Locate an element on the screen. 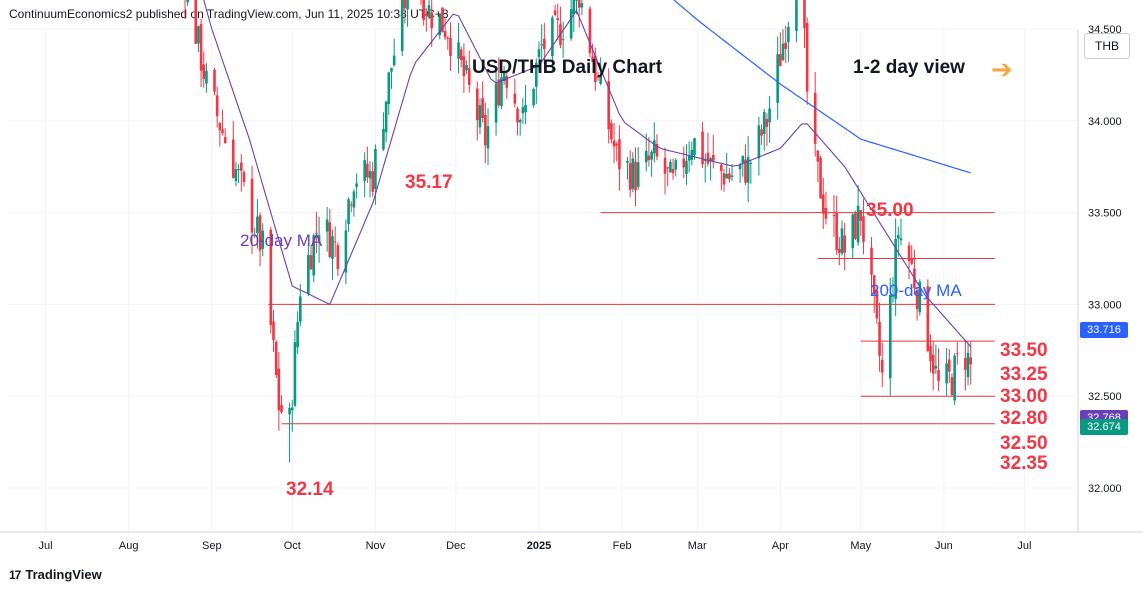 The height and width of the screenshot is (593, 1143). footer-logo: 17 TradingView is located at coordinates (55, 574).